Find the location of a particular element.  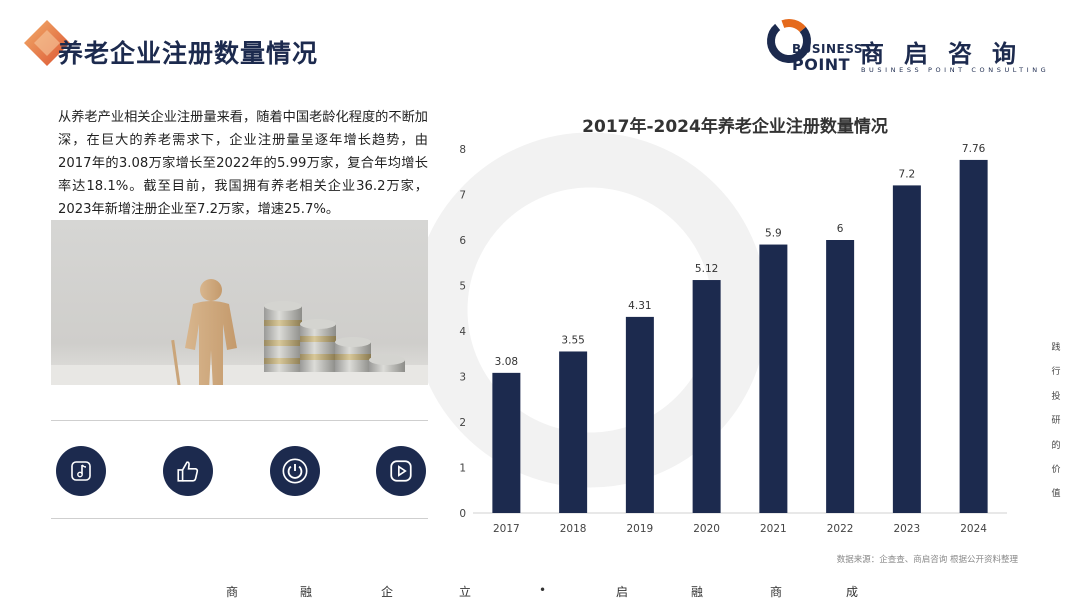

side-slogan-char: 行 is located at coordinates (1056, 372).